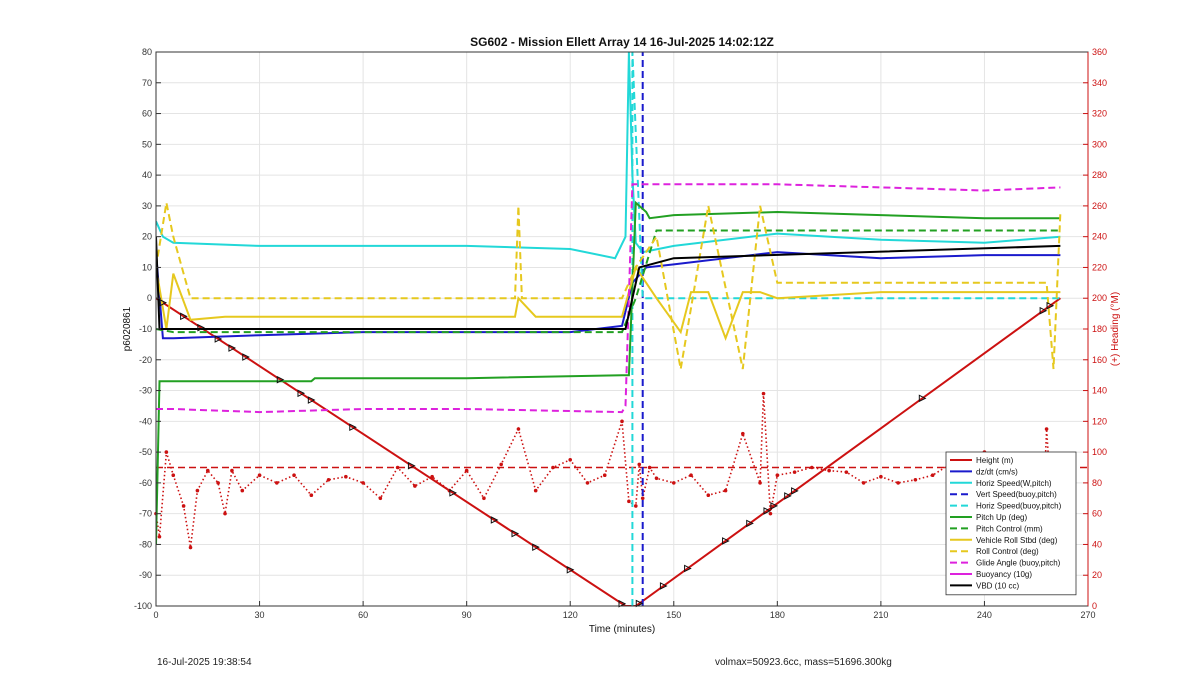  Describe the element at coordinates (1007, 551) in the screenshot. I see `legend-label: Roll Control (deg)` at that location.